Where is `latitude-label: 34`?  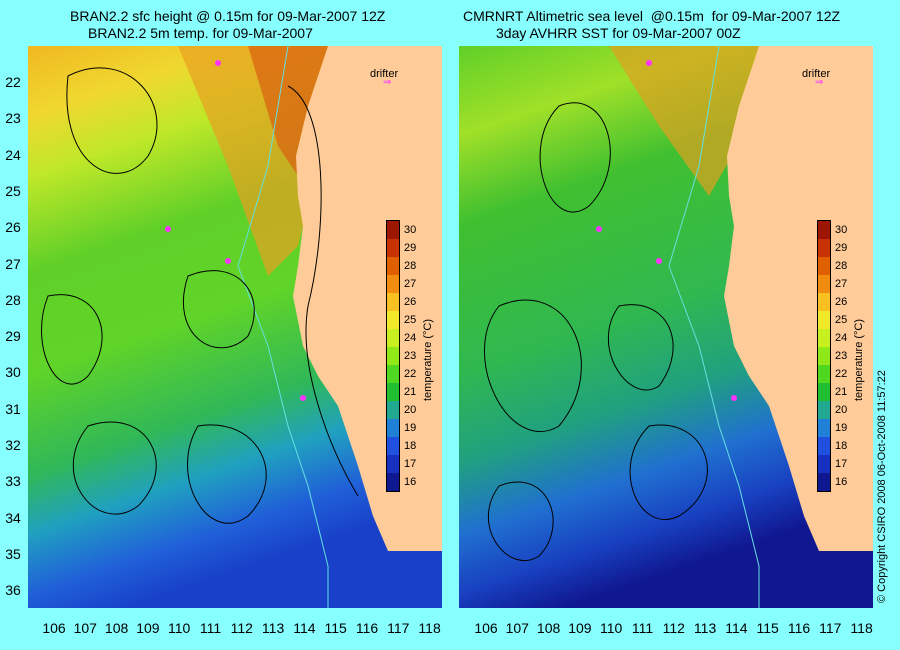 latitude-label: 34 is located at coordinates (13, 517).